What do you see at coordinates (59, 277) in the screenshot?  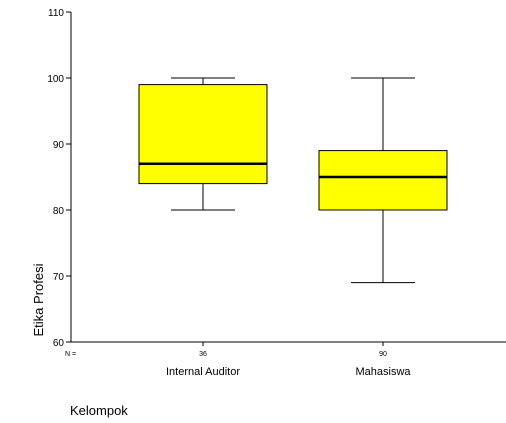 I see `y-tick-label: 70` at bounding box center [59, 277].